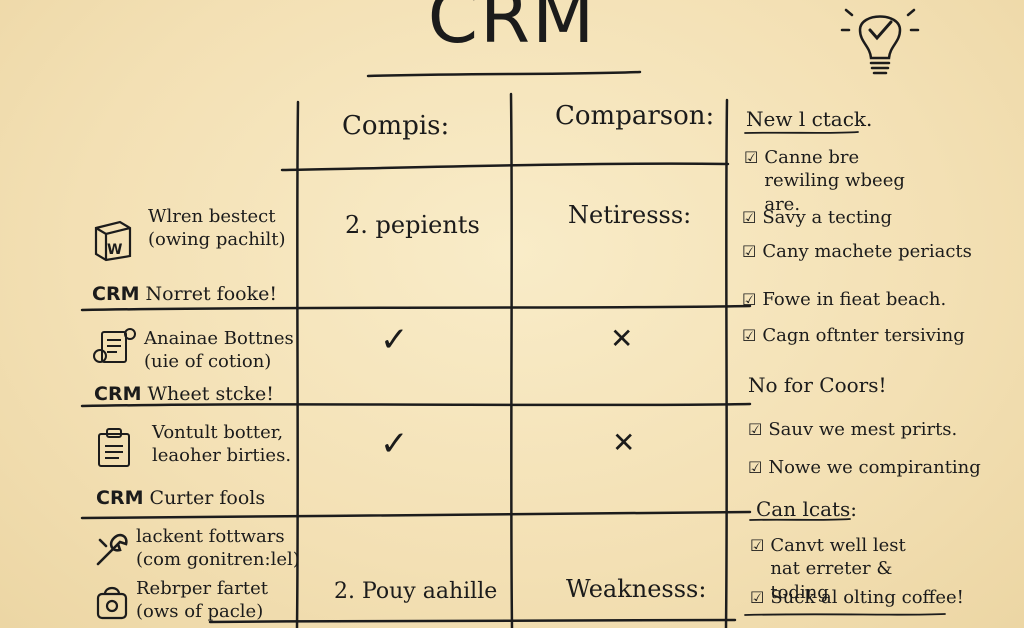 The height and width of the screenshot is (628, 1024). What do you see at coordinates (218, 432) in the screenshot?
I see `row-label-line1: Vontult botter,` at bounding box center [218, 432].